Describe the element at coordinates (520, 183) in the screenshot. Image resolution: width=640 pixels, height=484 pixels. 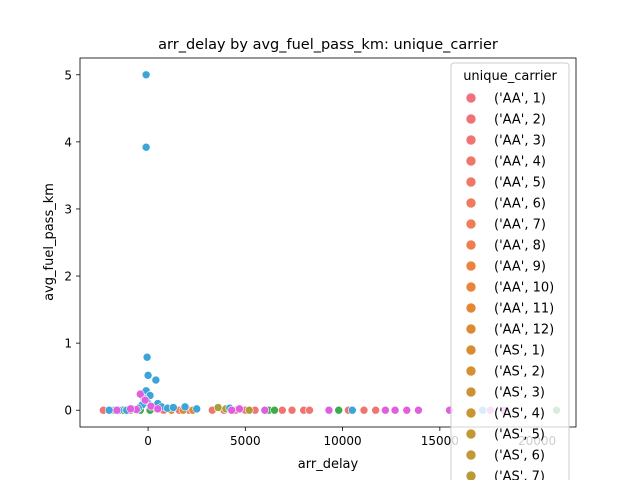
I see `legend-label: ('AA', 5)` at that location.